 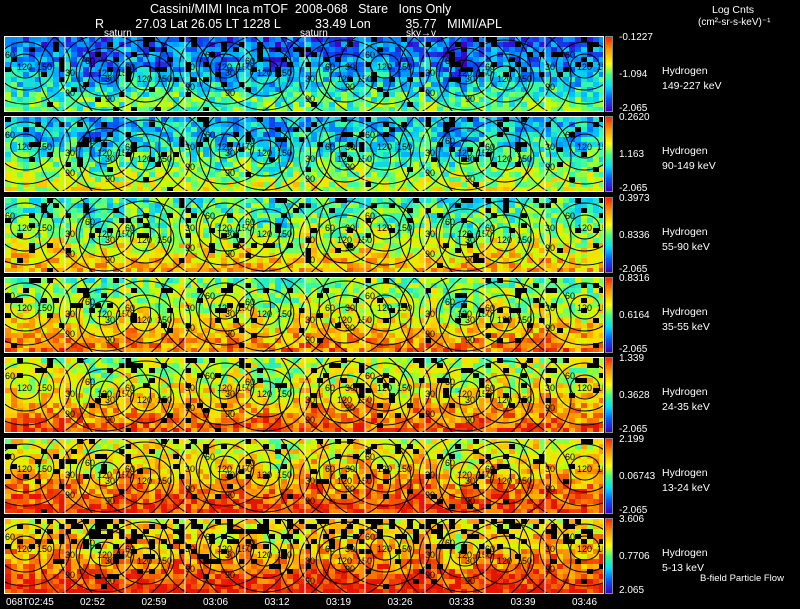 What do you see at coordinates (634, 278) in the screenshot?
I see `colorbar-max-label: 0.8316` at bounding box center [634, 278].